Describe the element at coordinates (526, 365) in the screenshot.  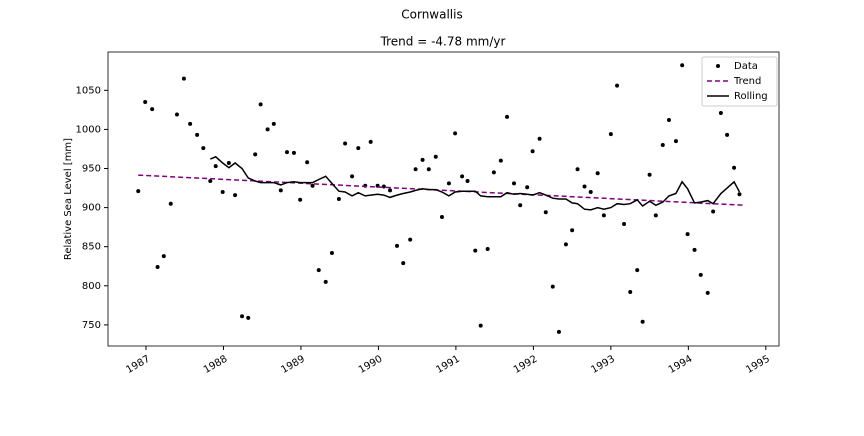
I see `x-tick-label: 1992` at that location.